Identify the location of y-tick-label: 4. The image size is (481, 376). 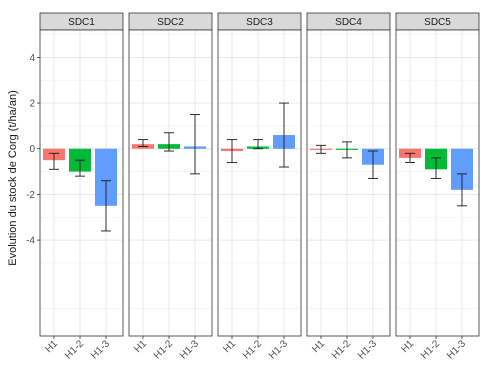
(32, 58).